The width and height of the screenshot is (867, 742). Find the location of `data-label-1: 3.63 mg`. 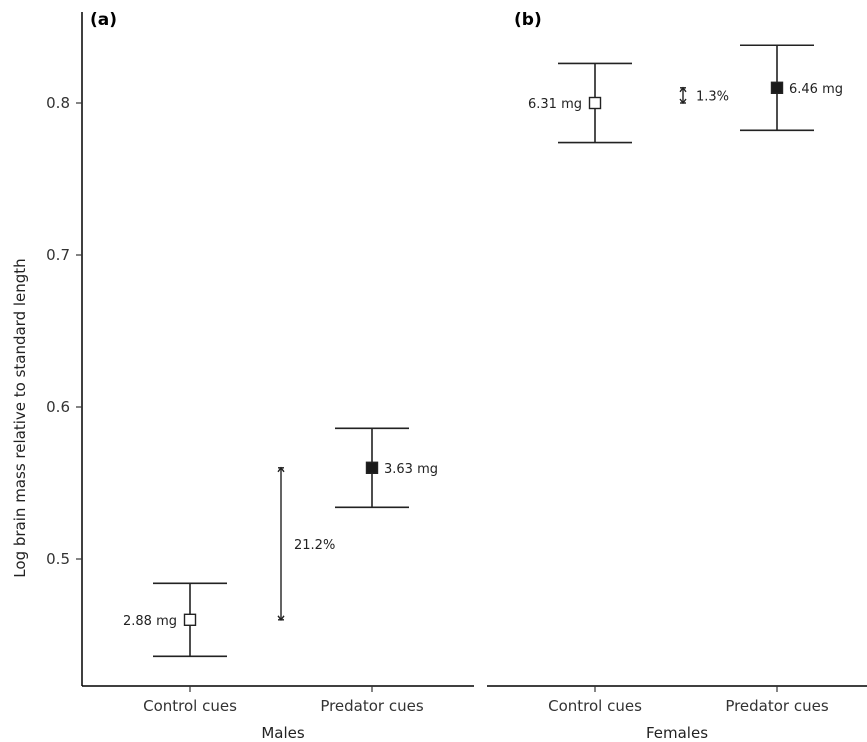

data-label-1: 3.63 mg is located at coordinates (411, 469).